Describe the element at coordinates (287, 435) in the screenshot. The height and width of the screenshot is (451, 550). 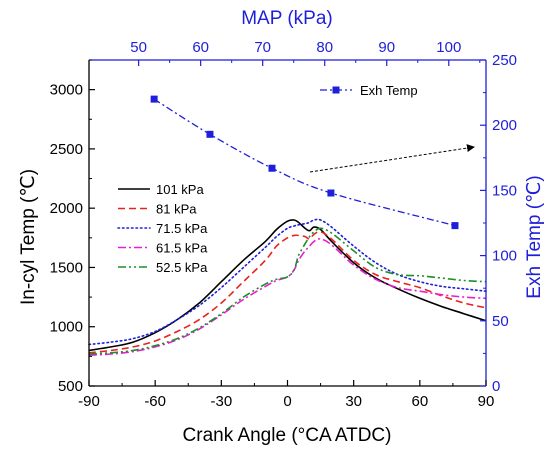
I see `bottom-axis-title: Crank Angle (°CA ATDC)` at that location.